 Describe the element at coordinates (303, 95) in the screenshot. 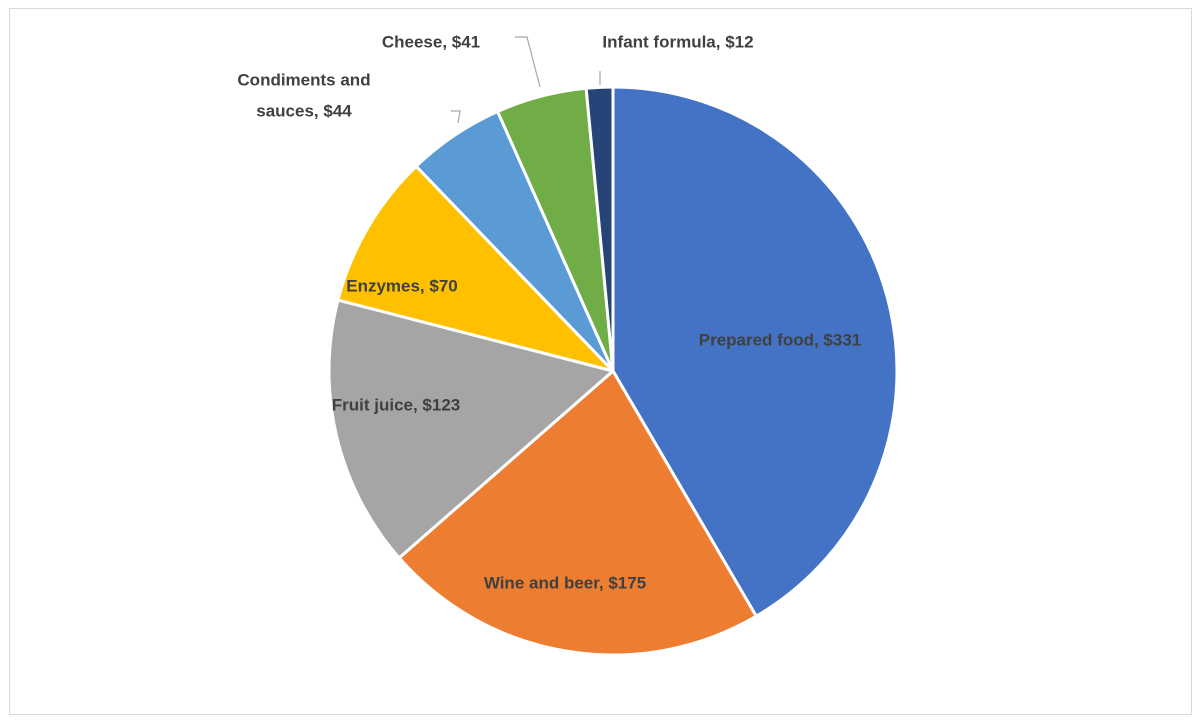

I see `data-label-condiments-and-sauces: Condiments and sauces, $44` at that location.